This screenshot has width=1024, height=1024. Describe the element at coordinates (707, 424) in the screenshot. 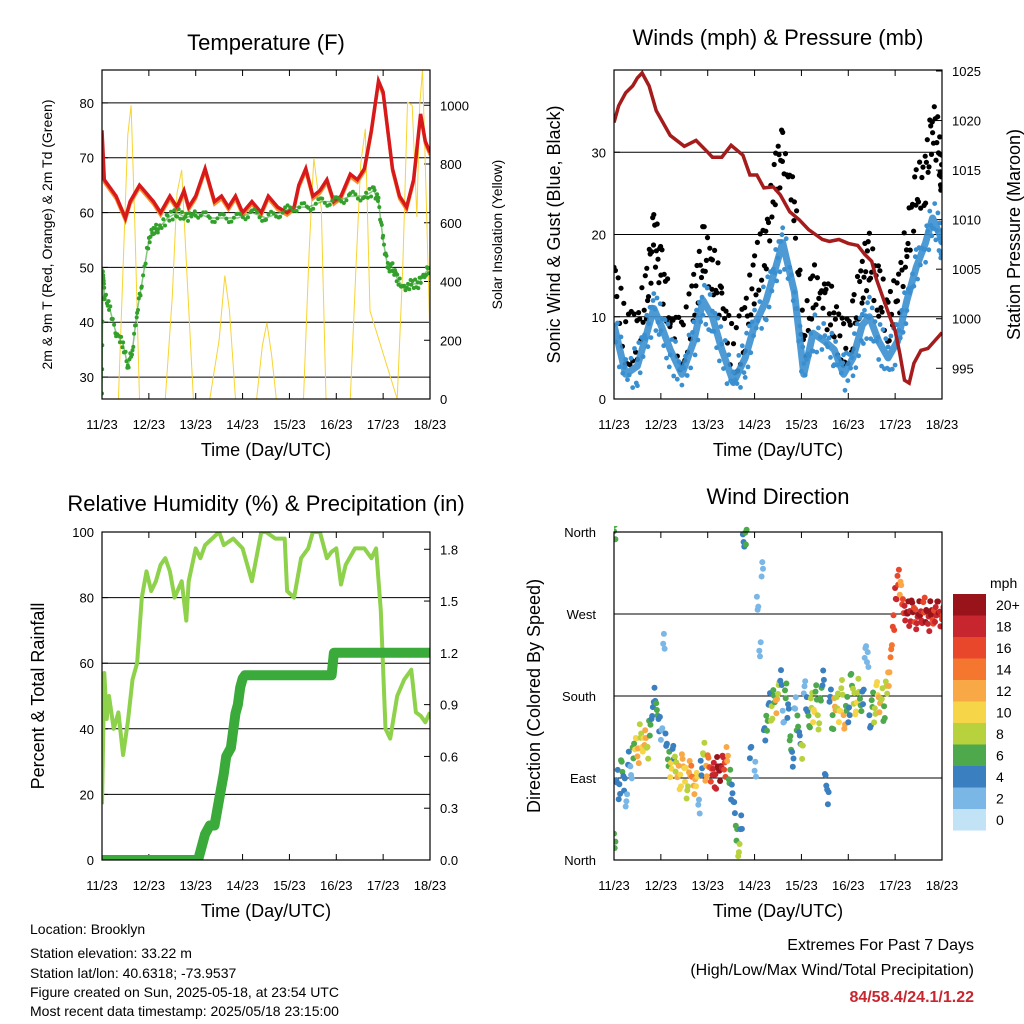

I see `x-tick-label: 13/23` at that location.